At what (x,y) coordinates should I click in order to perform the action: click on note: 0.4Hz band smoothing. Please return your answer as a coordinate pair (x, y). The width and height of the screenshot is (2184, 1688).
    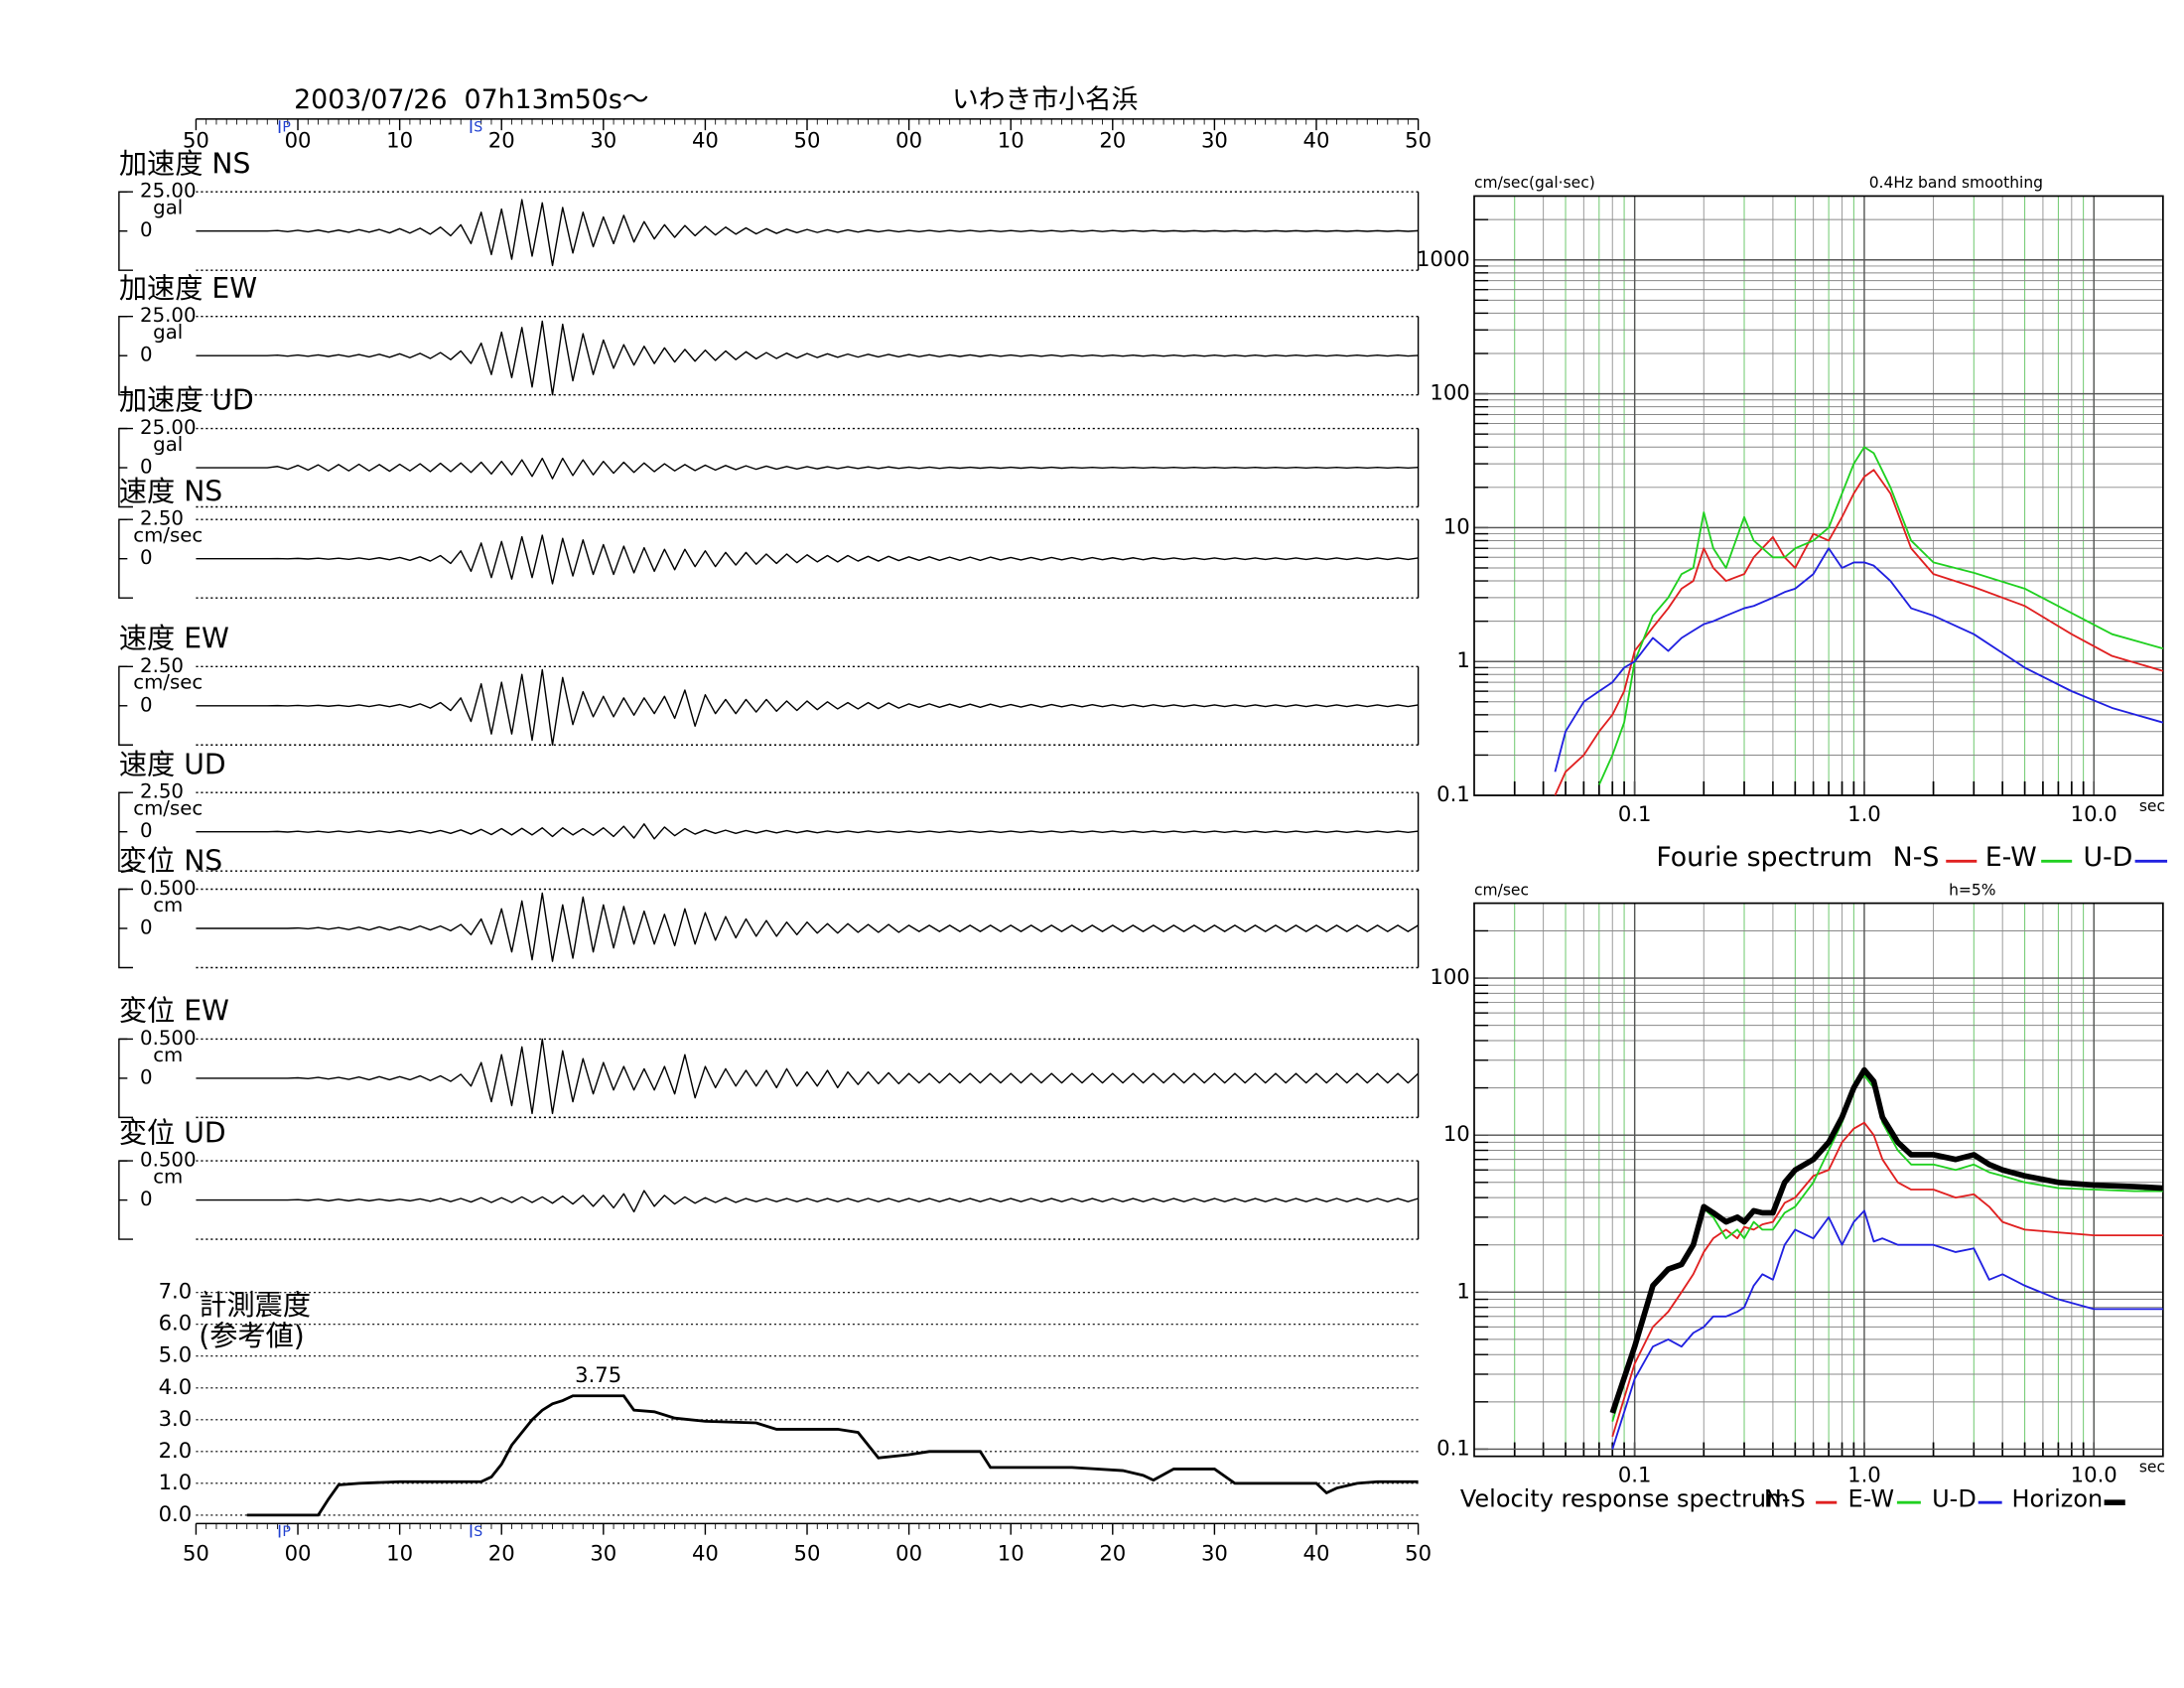
    Looking at the image, I should click on (1956, 183).